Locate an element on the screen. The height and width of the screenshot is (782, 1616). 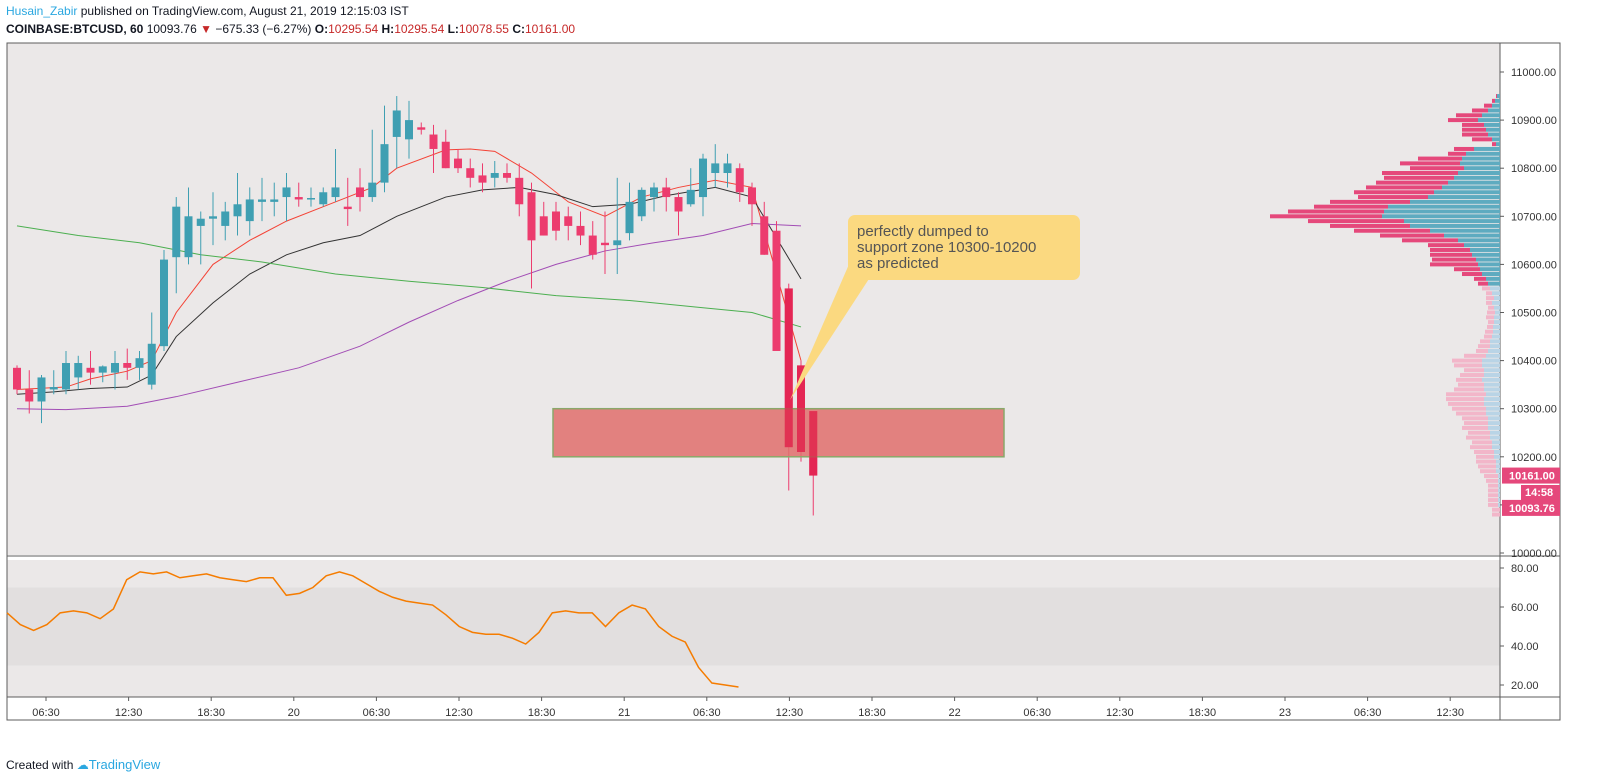
low-value: 10078.55 is located at coordinates (483, 29).